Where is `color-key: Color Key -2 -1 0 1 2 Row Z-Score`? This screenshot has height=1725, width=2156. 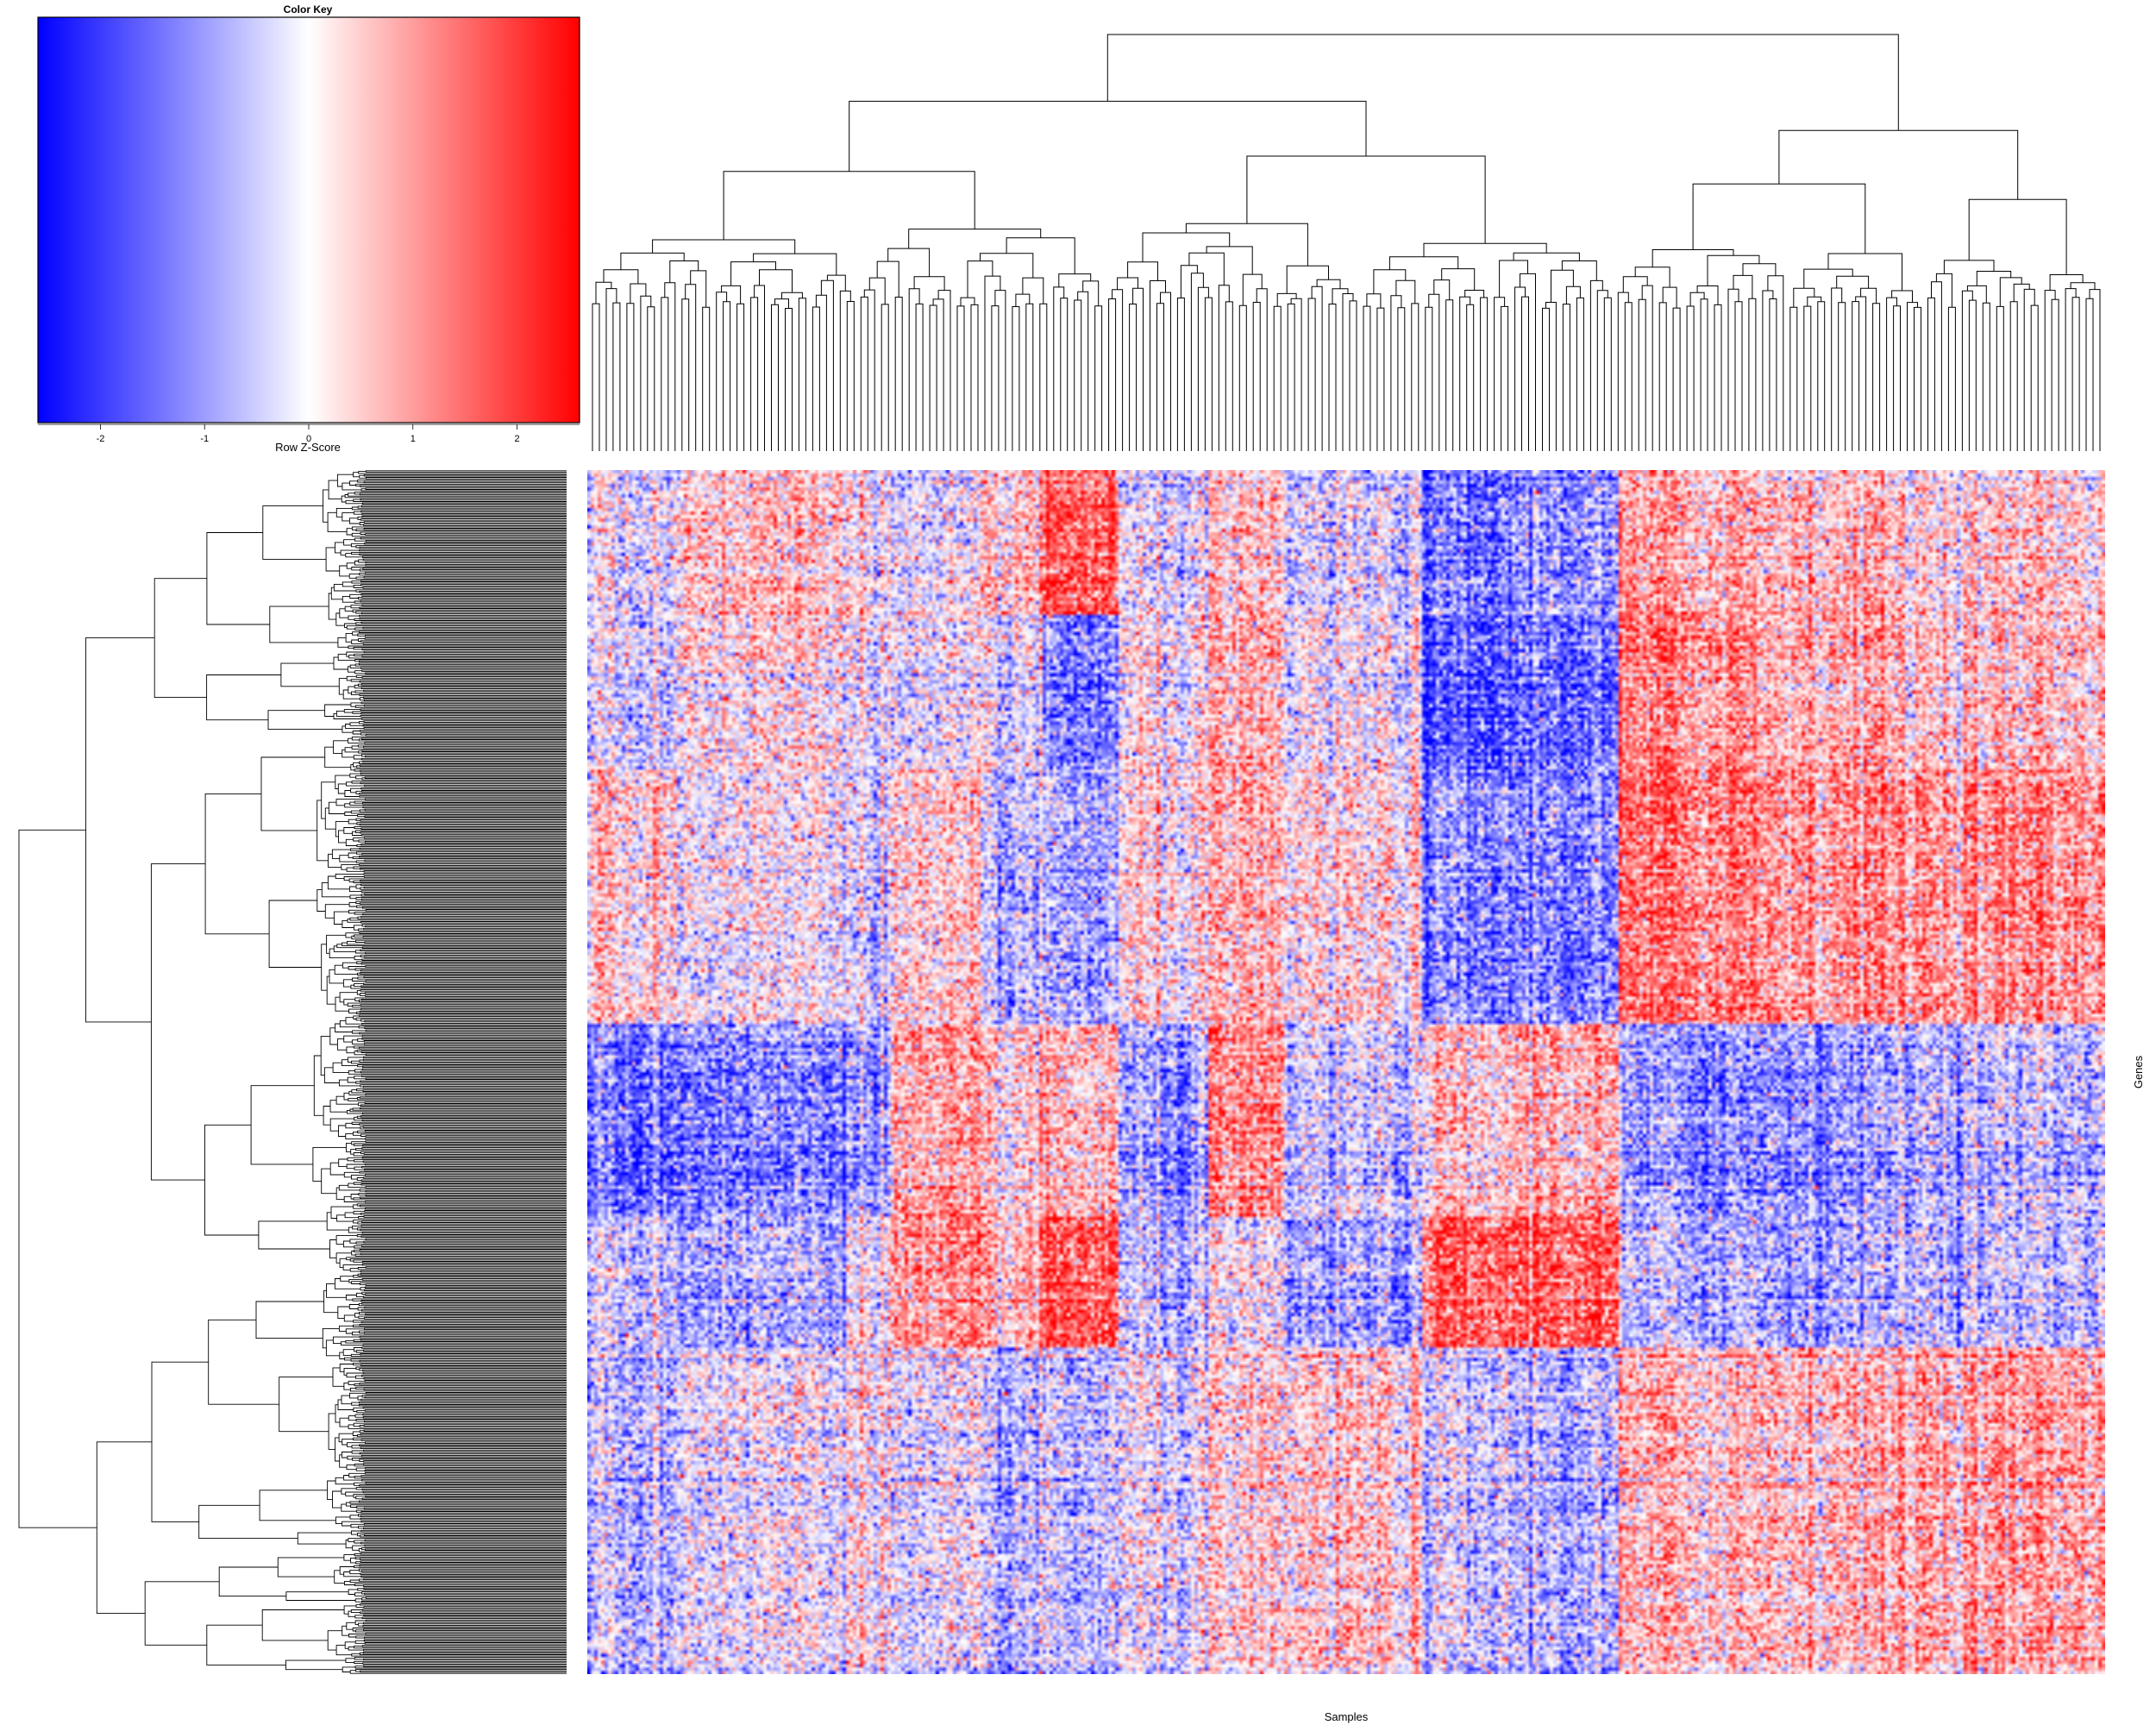 color-key: Color Key -2 -1 0 1 2 Row Z-Score is located at coordinates (308, 229).